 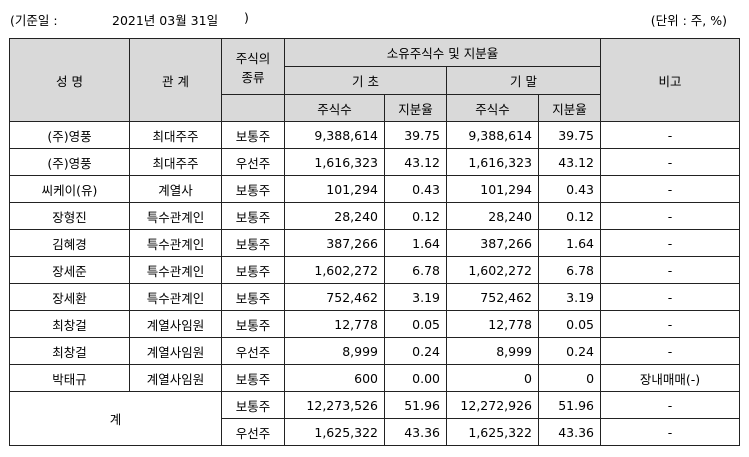 I want to click on cell-end-ratio: 3.19, so click(x=569, y=297).